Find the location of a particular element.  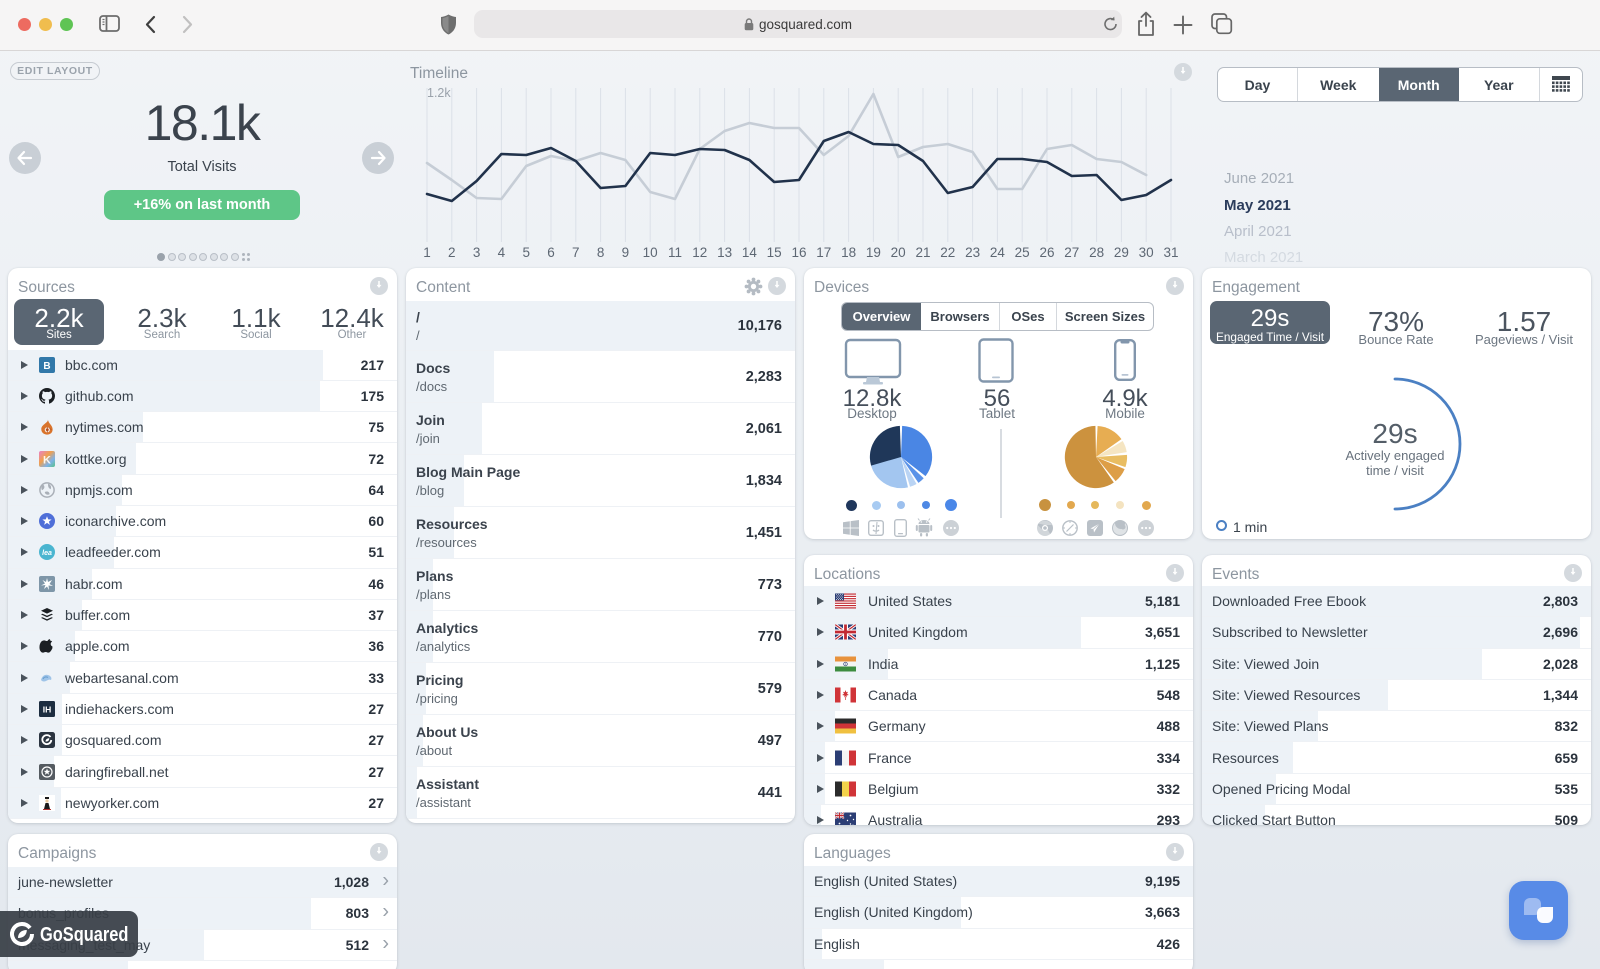

svg-text: 14 is located at coordinates (750, 252).